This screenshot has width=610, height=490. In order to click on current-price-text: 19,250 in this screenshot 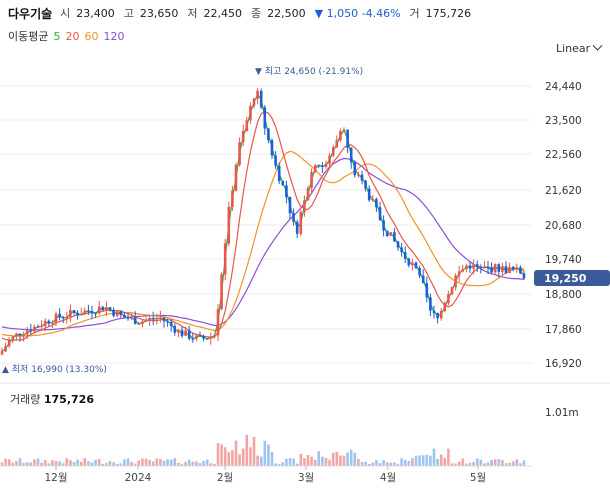, I will do `click(565, 278)`.